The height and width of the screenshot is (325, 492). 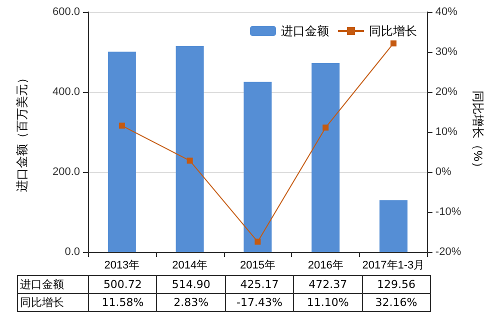 What do you see at coordinates (259, 303) in the screenshot?
I see `data-label: -17.43%` at bounding box center [259, 303].